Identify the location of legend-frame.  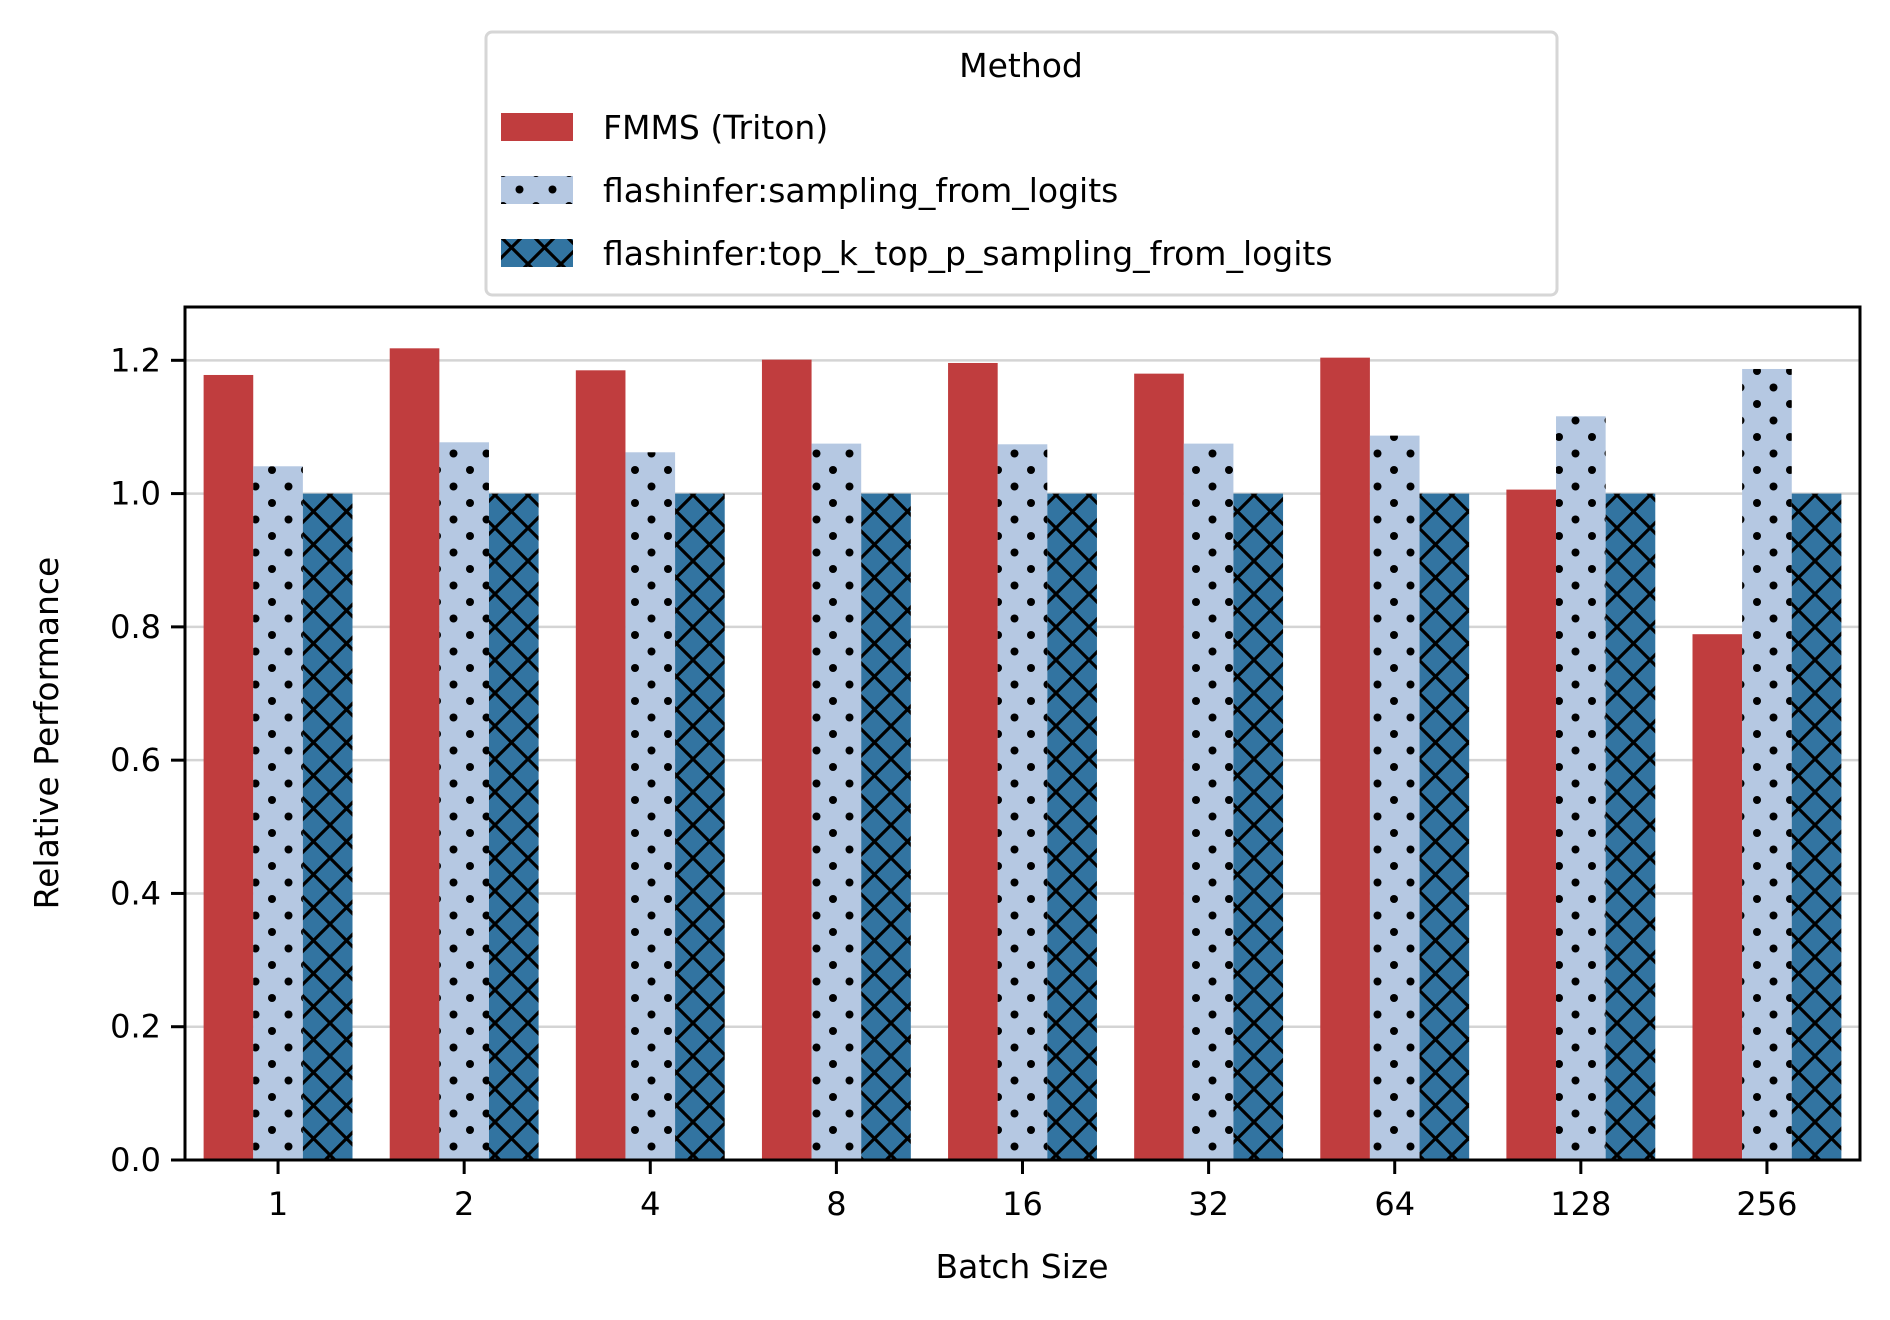
(1021, 163).